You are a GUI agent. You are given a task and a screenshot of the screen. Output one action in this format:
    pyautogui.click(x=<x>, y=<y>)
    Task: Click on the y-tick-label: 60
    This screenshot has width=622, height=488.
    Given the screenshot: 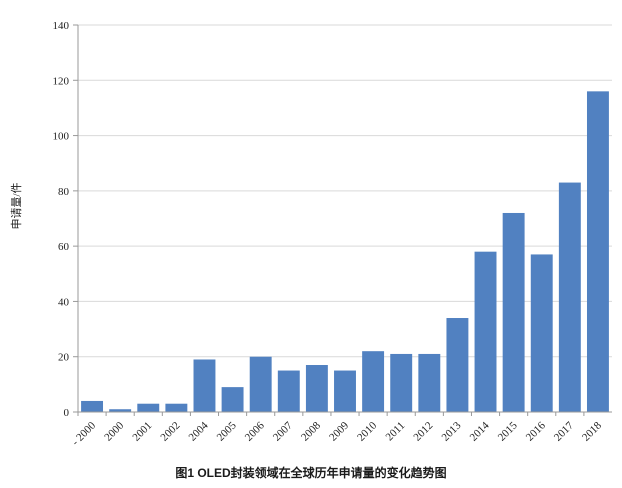 What is the action you would take?
    pyautogui.click(x=64, y=247)
    